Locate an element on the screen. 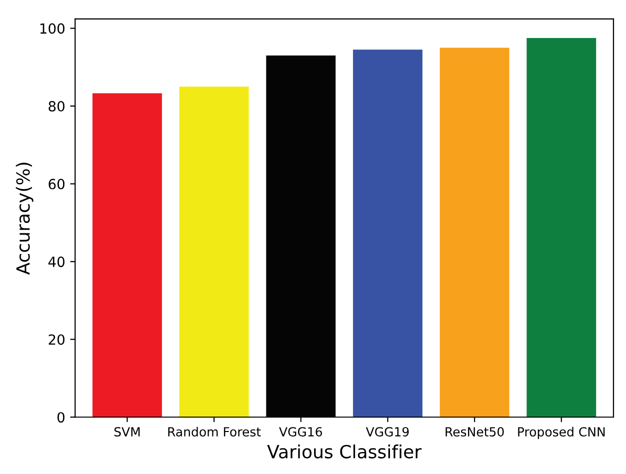  y-tick-label: 100 is located at coordinates (52, 28).